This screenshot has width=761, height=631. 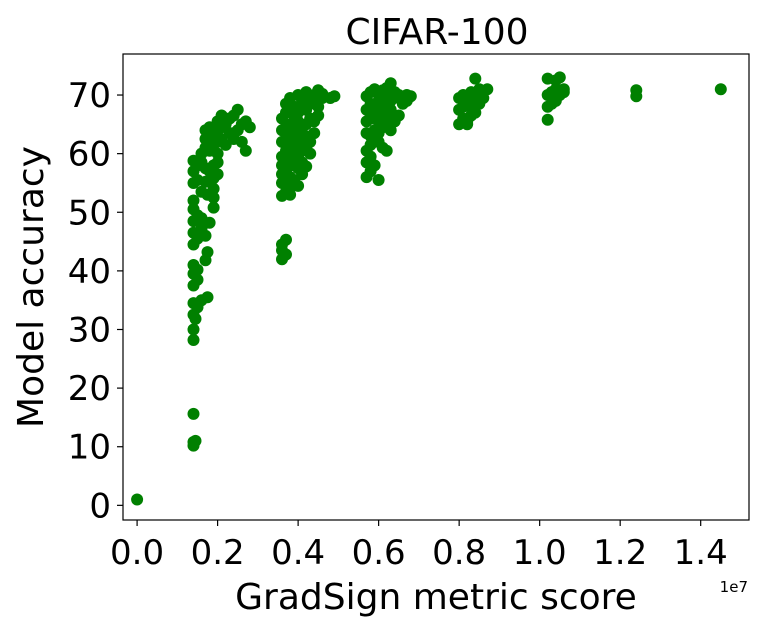 What do you see at coordinates (137, 553) in the screenshot?
I see `x-tick-label: 0.0` at bounding box center [137, 553].